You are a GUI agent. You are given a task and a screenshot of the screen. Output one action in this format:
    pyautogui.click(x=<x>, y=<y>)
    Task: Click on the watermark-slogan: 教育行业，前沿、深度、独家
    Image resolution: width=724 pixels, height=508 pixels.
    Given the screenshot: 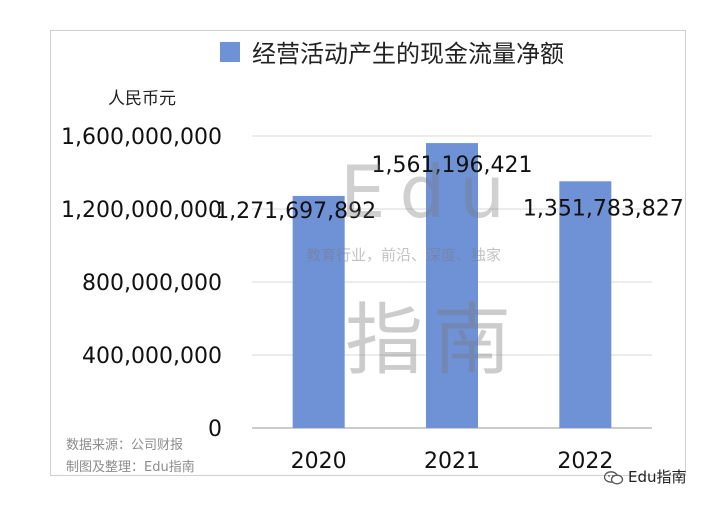 What is the action you would take?
    pyautogui.click(x=404, y=255)
    